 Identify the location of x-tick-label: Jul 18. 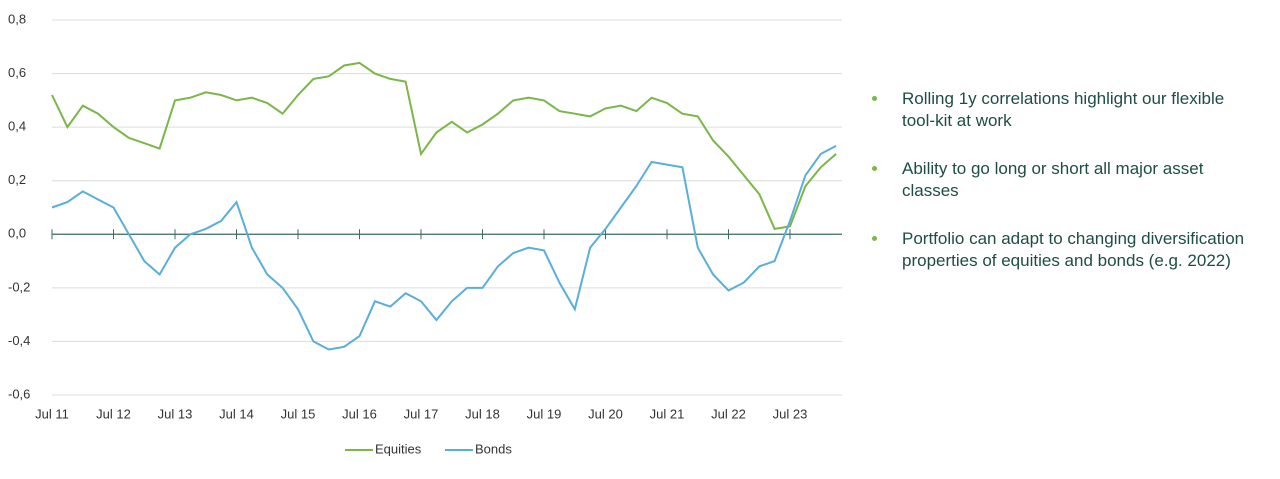
(482, 413).